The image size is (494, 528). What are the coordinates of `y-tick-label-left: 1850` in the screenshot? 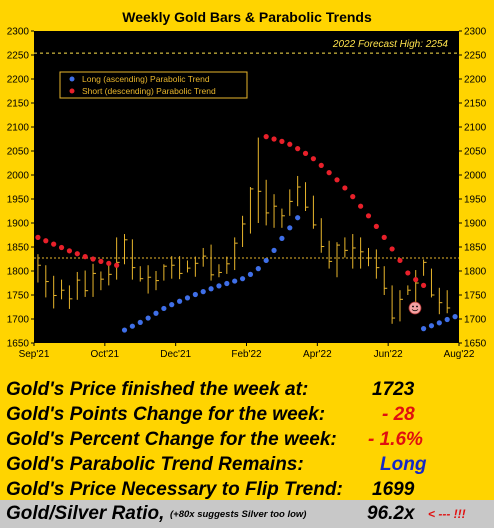 It's located at (18, 248).